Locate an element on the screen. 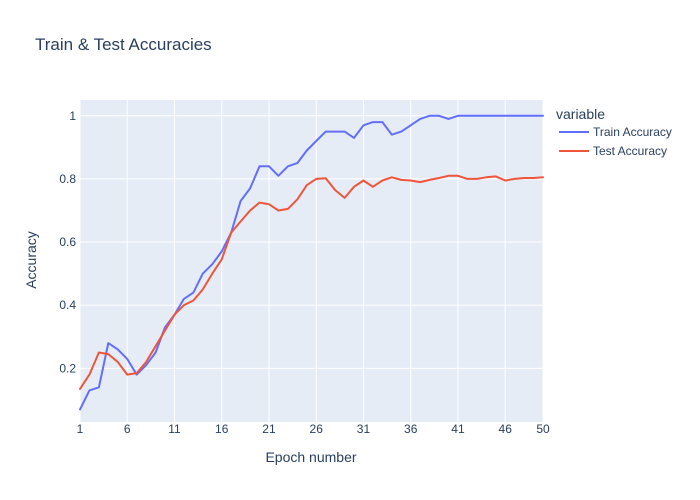 The image size is (700, 500). y-tick-label: 0.2 is located at coordinates (67, 368).